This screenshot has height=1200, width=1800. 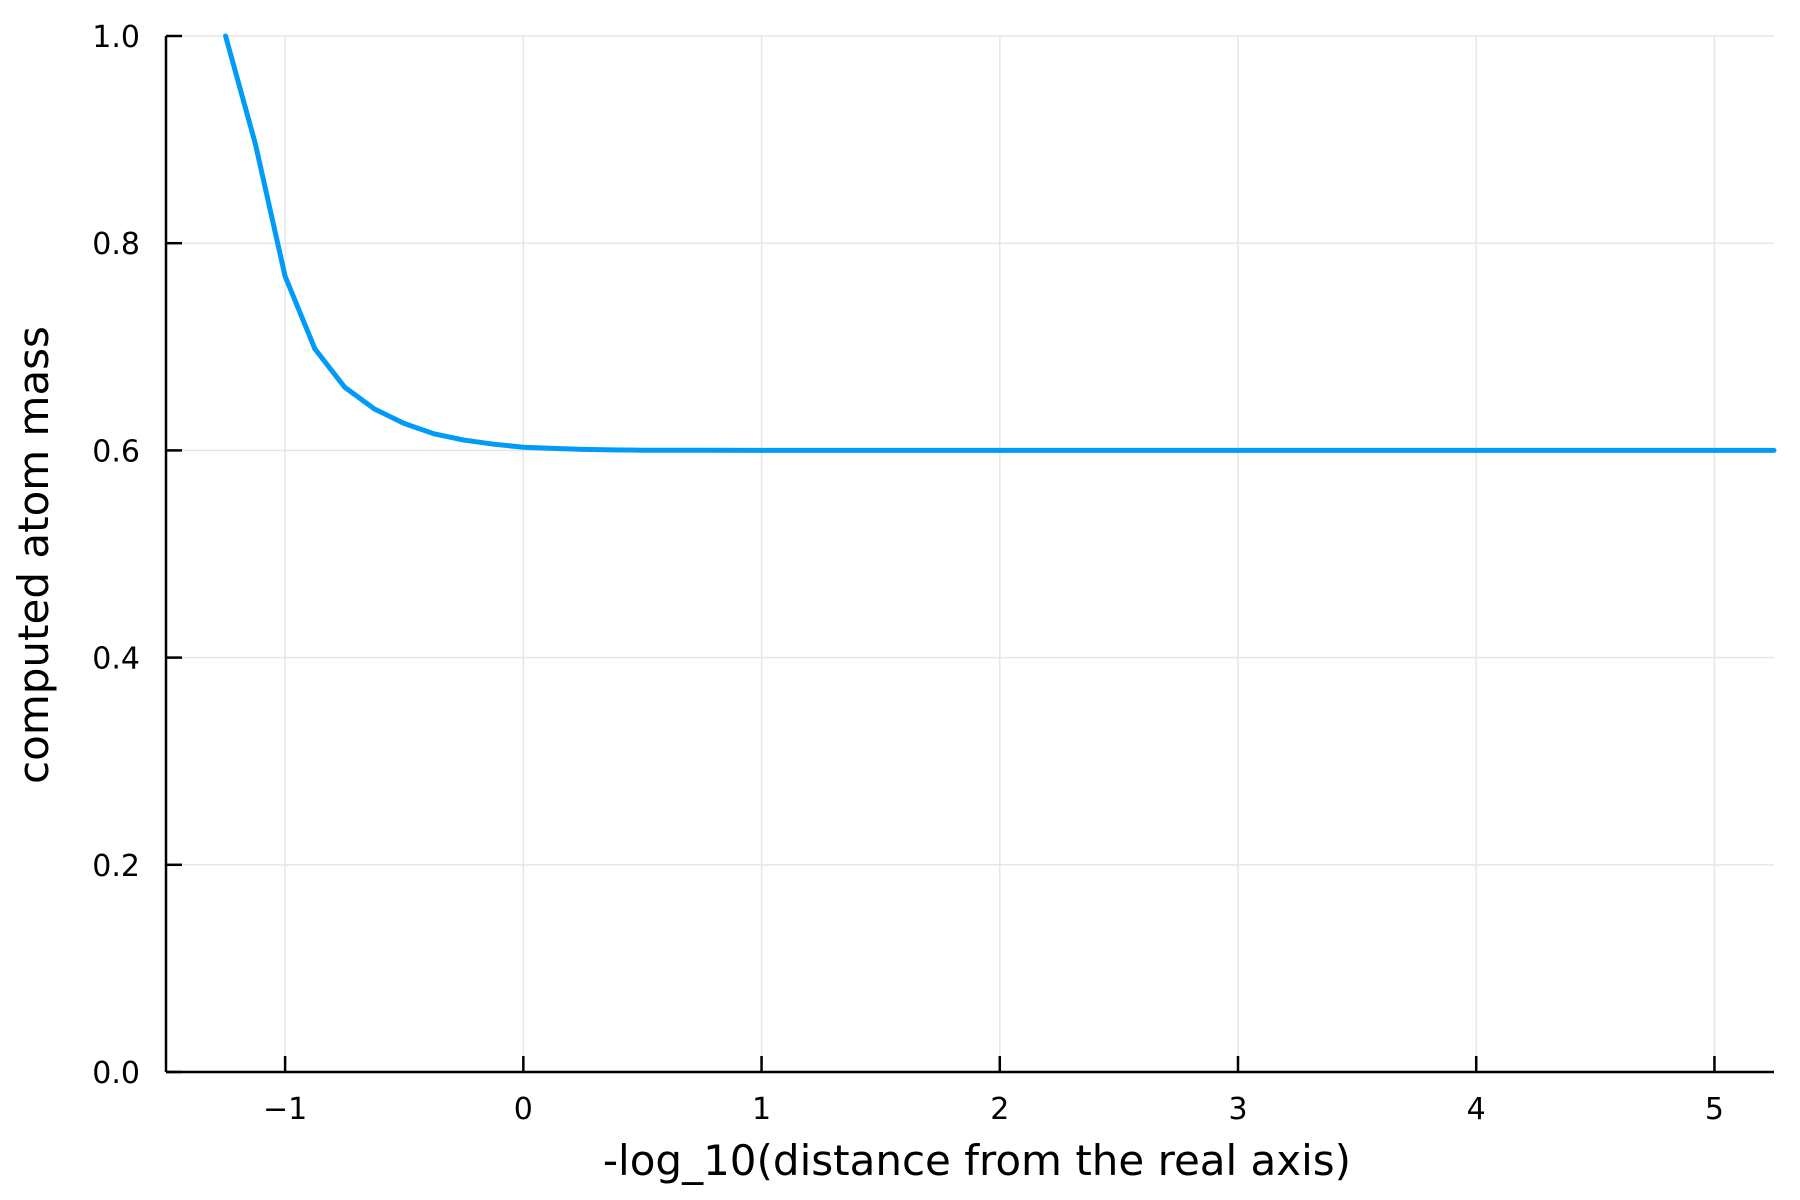 What do you see at coordinates (523, 1109) in the screenshot?
I see `x-tick-label: 0` at bounding box center [523, 1109].